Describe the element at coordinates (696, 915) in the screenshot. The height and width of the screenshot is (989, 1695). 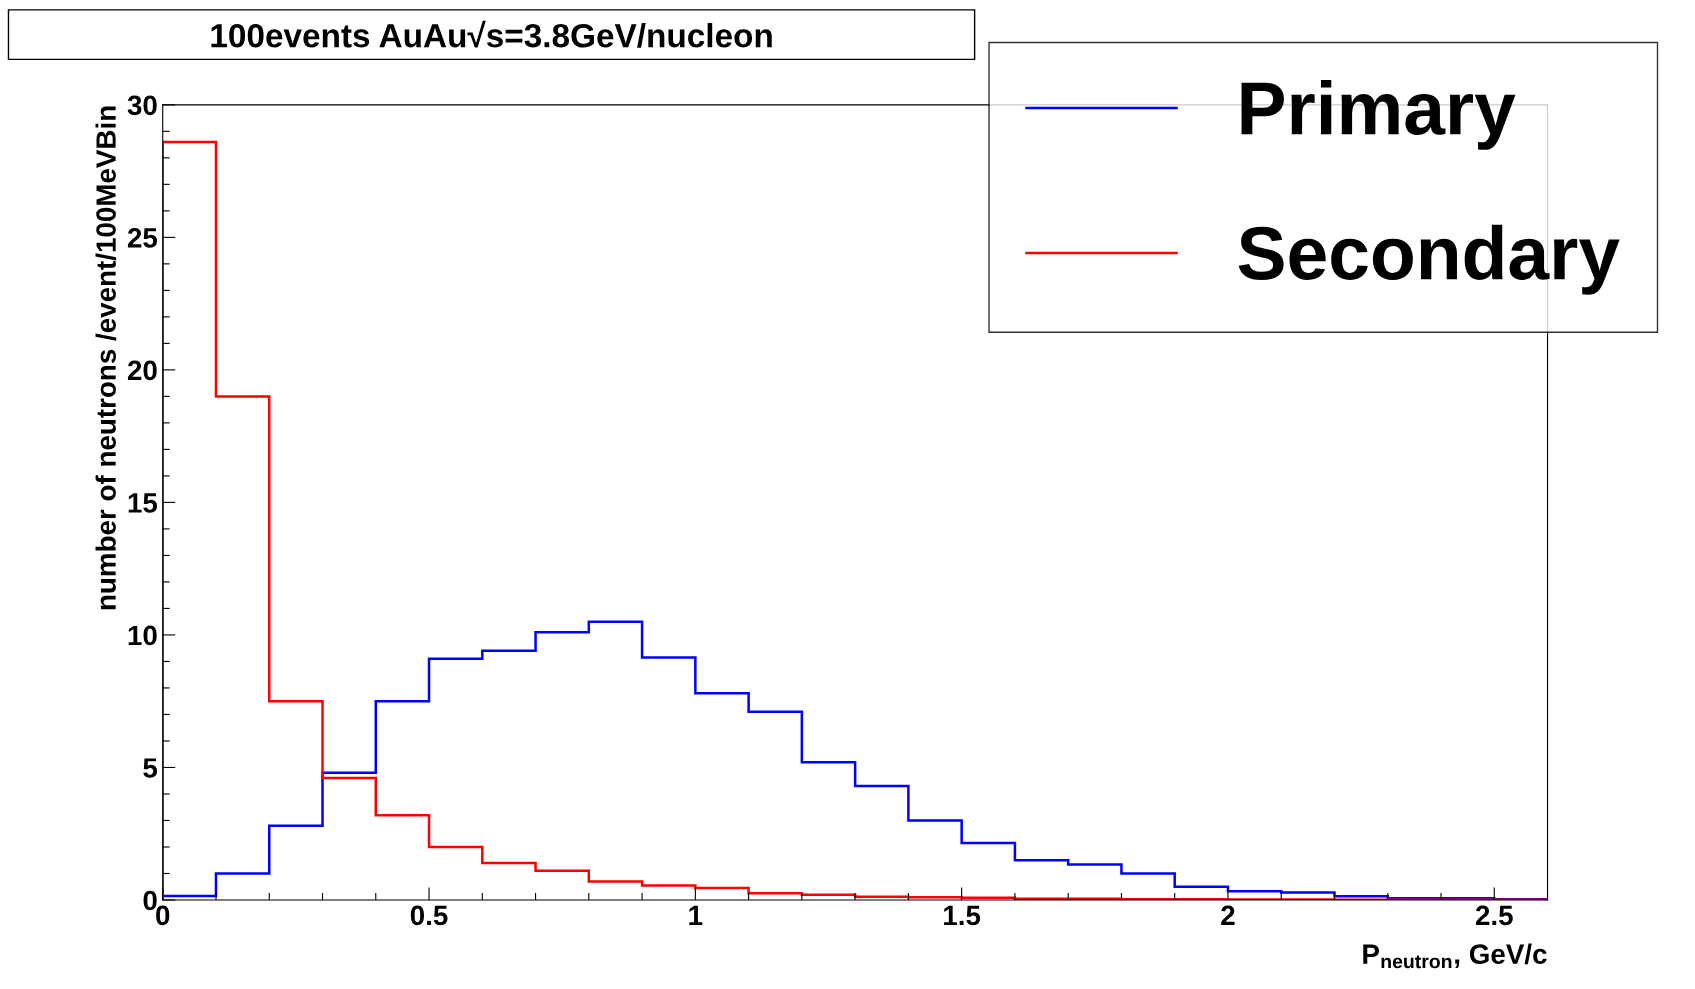
I see `x-tick-label: 1` at that location.